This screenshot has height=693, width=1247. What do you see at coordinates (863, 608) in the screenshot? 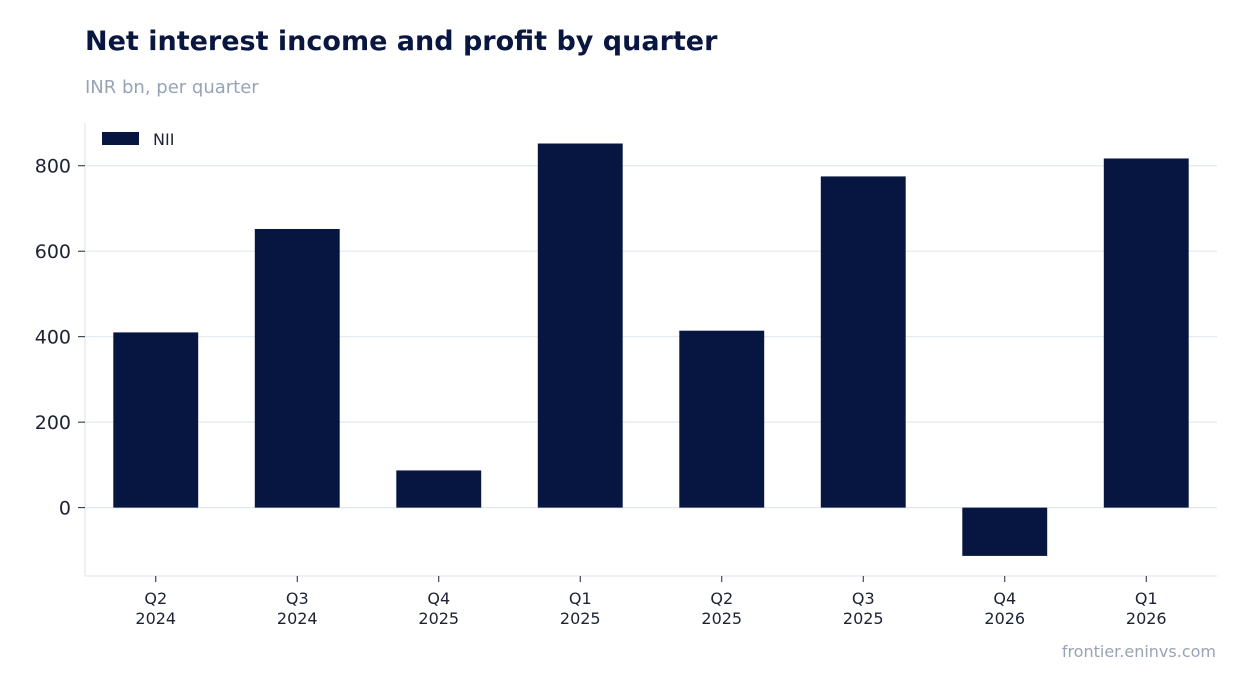
I see `x-tick-label: Q3 2025` at bounding box center [863, 608].